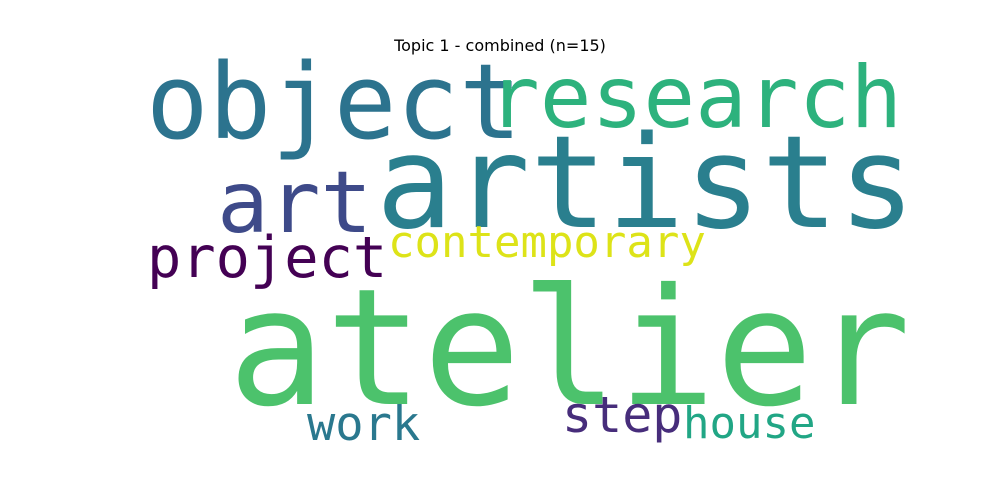 The image size is (1000, 500). What do you see at coordinates (749, 423) in the screenshot?
I see `word-house: house` at bounding box center [749, 423].